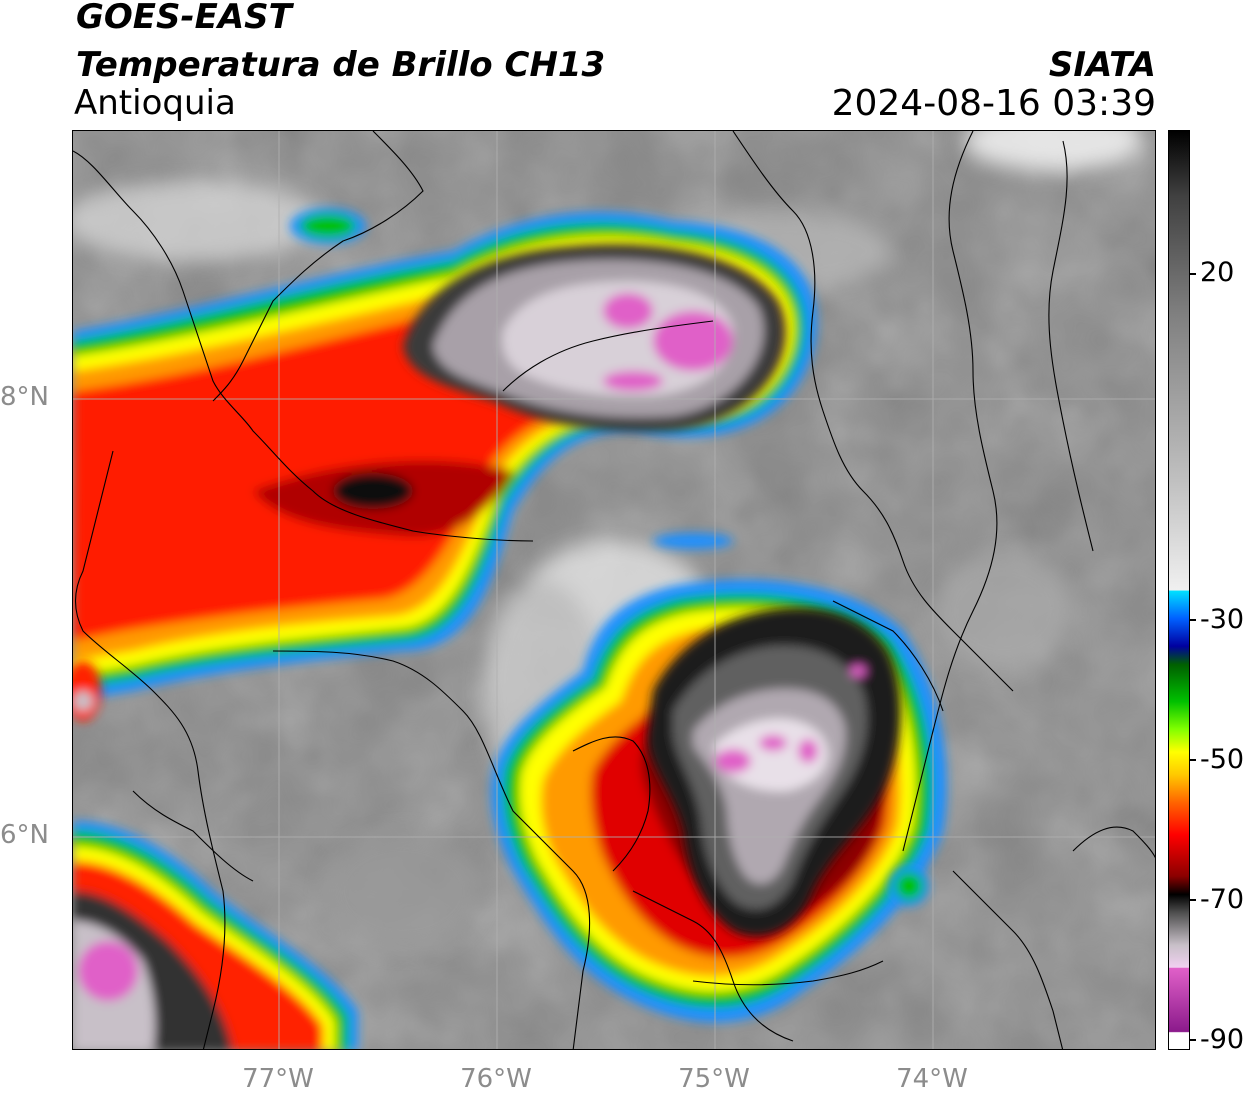 The height and width of the screenshot is (1099, 1252). I want to click on boundary-east, so click(950, 491).